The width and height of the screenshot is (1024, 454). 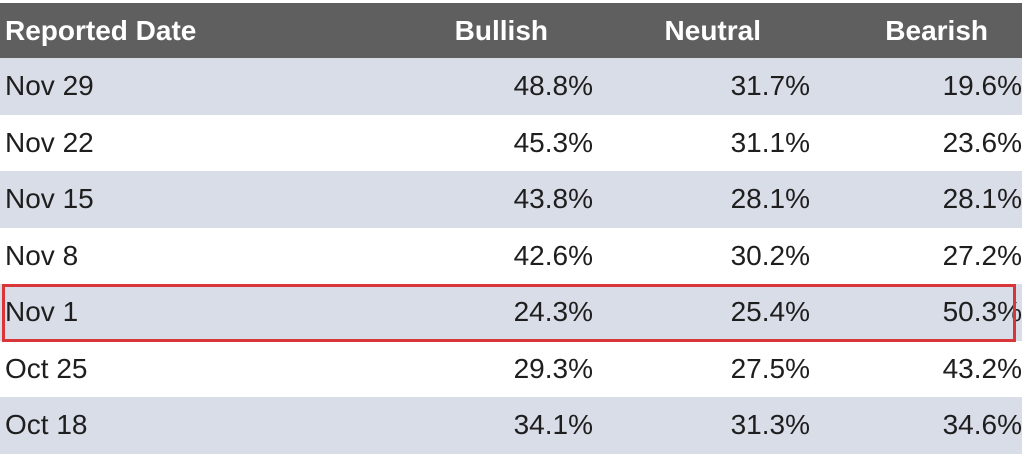 I want to click on cell-bullish: 48.8%, so click(x=553, y=86).